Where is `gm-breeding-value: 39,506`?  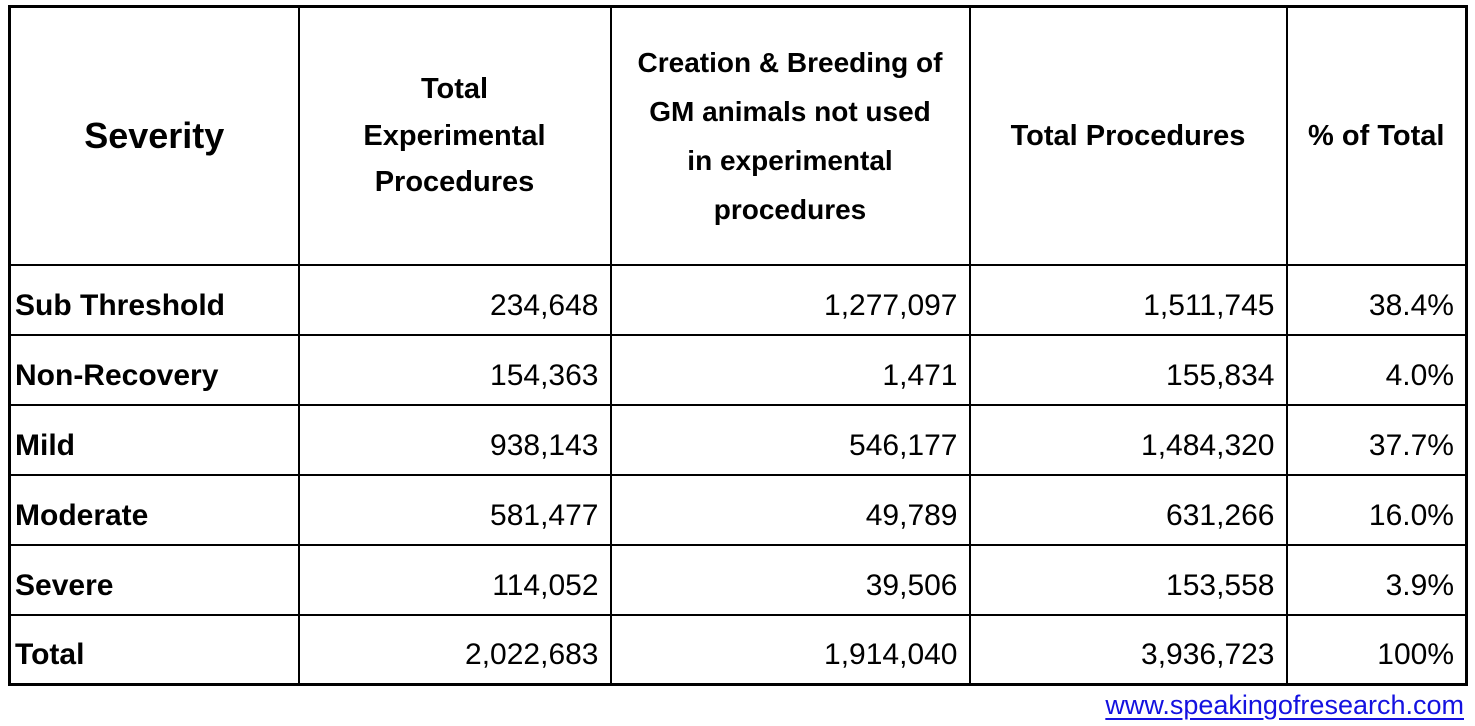 gm-breeding-value: 39,506 is located at coordinates (790, 579).